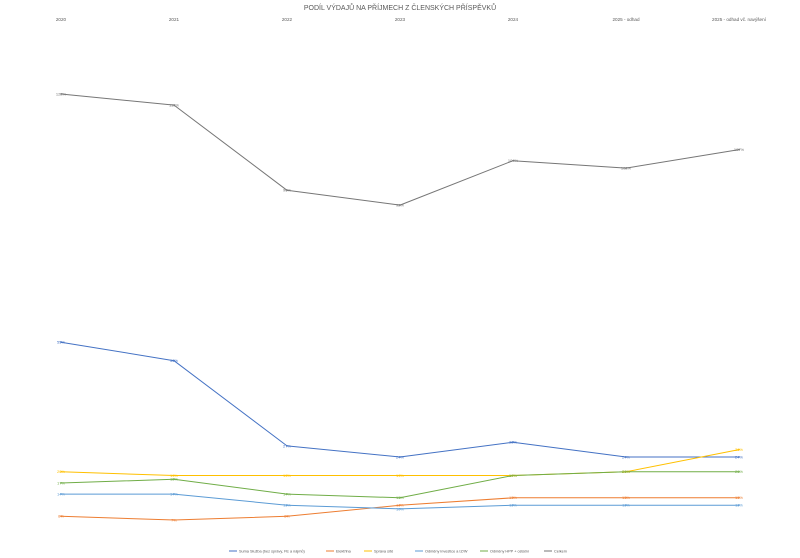 This screenshot has height=558, width=800. I want to click on data-label: 102%, so click(626, 167).